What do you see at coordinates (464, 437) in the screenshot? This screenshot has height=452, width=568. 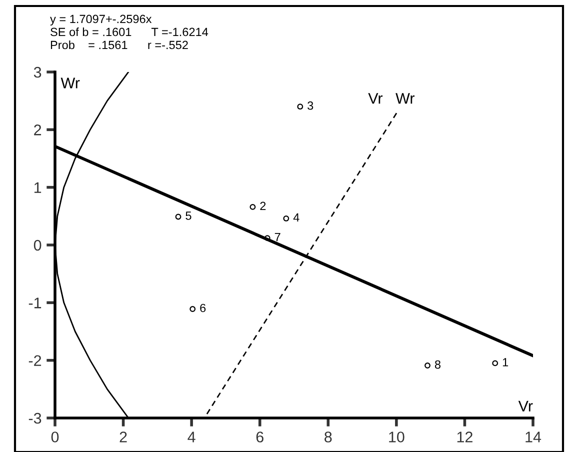 I see `x-tick-label: 12` at bounding box center [464, 437].